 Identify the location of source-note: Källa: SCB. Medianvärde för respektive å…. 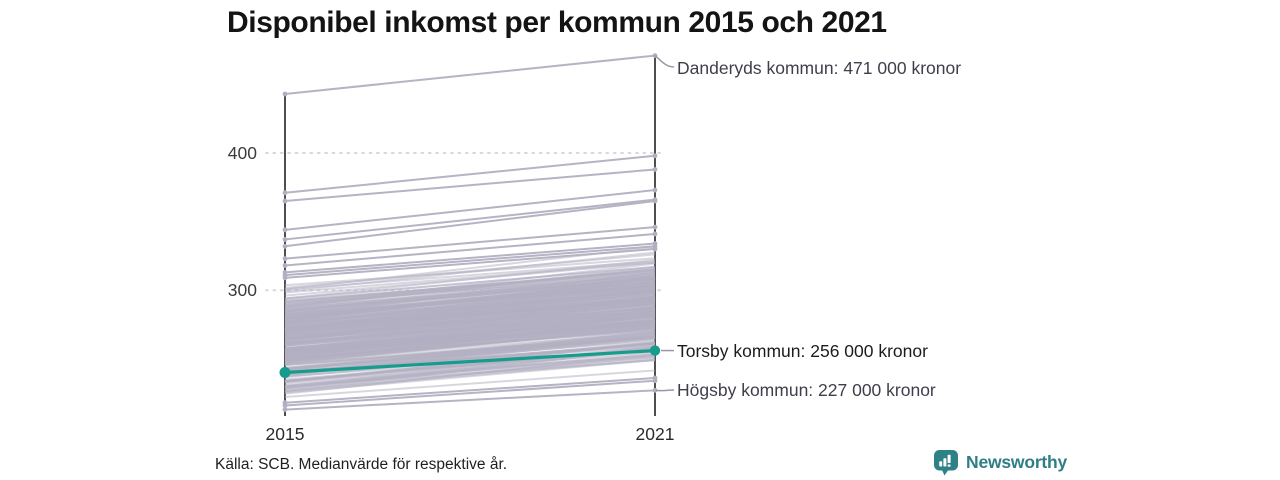
(361, 464).